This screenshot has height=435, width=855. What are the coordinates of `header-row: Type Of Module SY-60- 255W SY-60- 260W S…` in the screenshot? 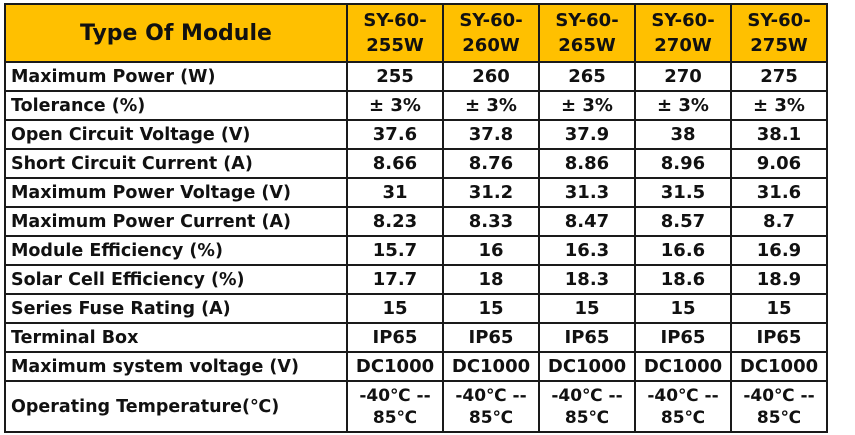 It's located at (416, 33).